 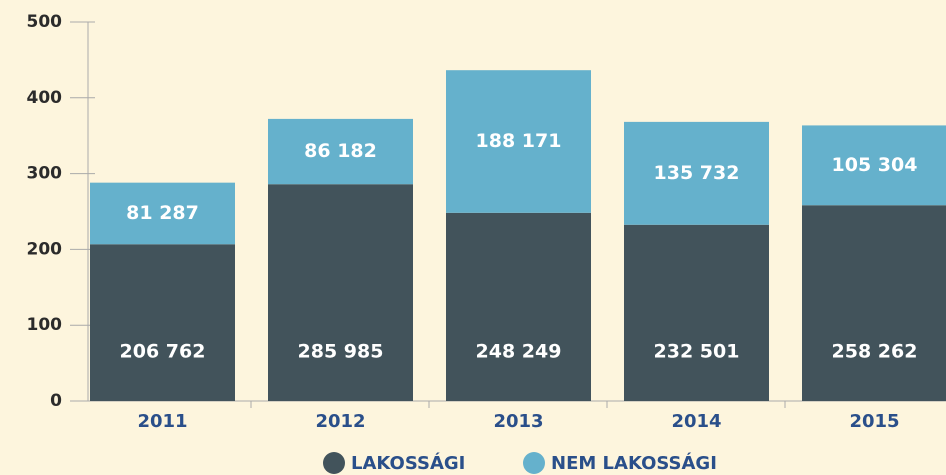 I want to click on value-label: 81 287, so click(x=162, y=213).